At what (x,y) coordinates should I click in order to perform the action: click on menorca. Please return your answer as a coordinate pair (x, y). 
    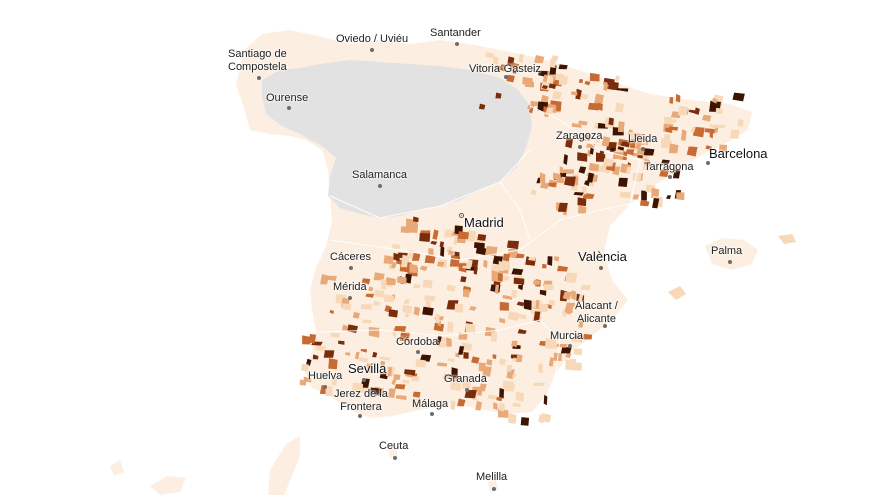
    Looking at the image, I should click on (787, 239).